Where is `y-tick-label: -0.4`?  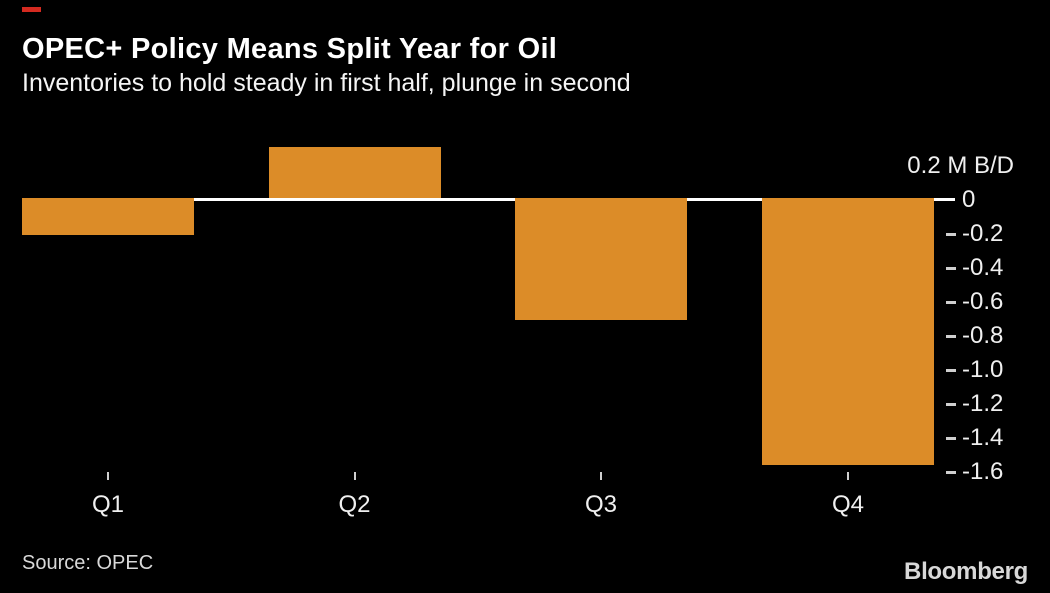
y-tick-label: -0.4 is located at coordinates (983, 267).